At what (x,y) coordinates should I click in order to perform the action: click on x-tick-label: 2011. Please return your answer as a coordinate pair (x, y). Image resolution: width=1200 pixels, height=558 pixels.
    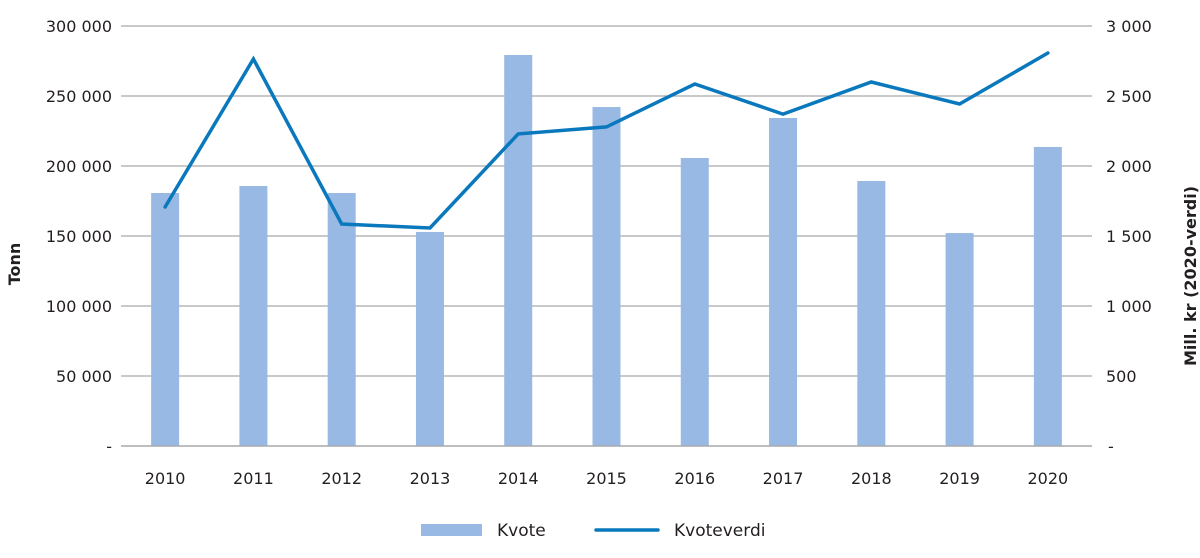
    Looking at the image, I should click on (253, 478).